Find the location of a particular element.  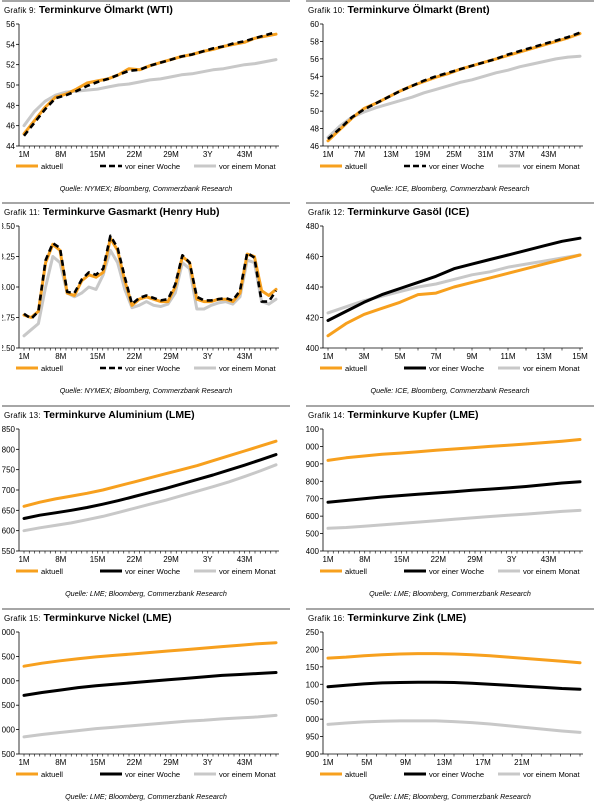

x-tick-label: 13M is located at coordinates (445, 762).